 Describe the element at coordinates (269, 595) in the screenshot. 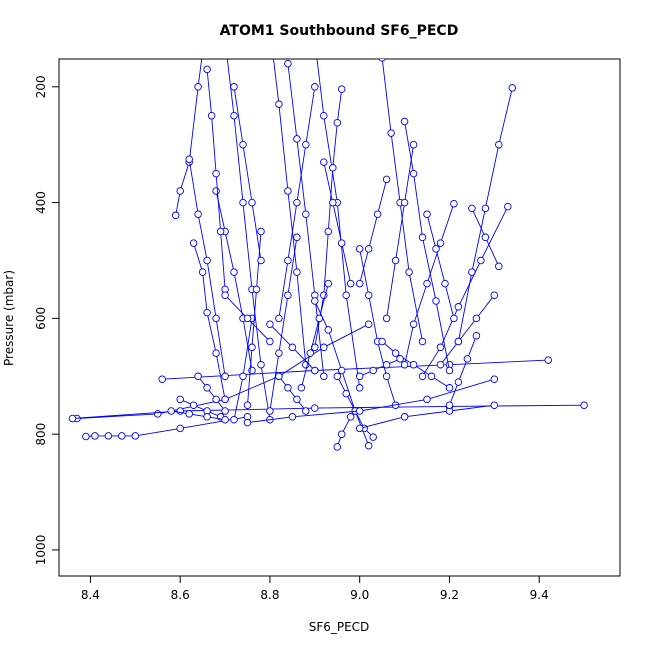

I see `x-tick-label: 8.8` at that location.